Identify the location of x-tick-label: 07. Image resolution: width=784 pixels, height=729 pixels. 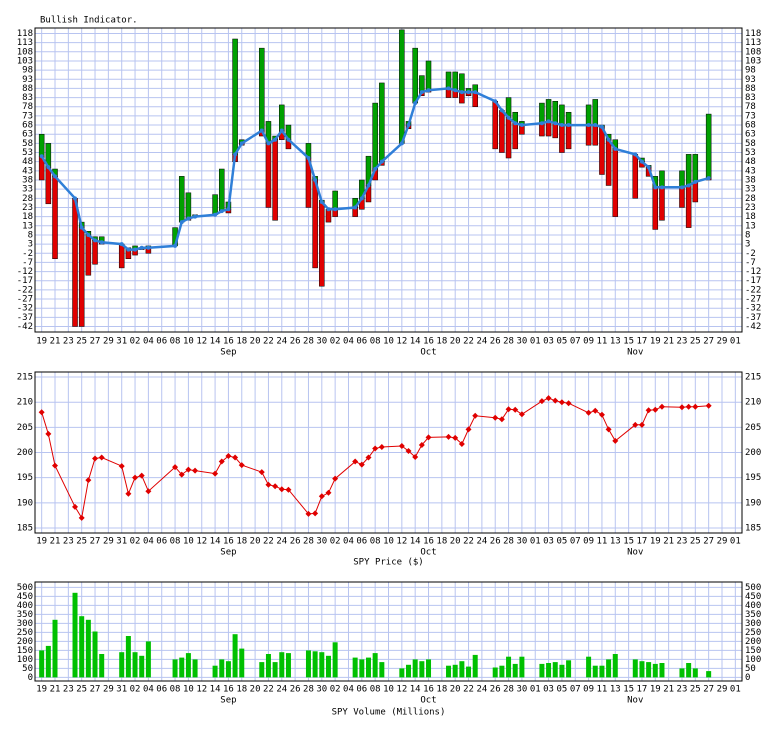
(575, 342).